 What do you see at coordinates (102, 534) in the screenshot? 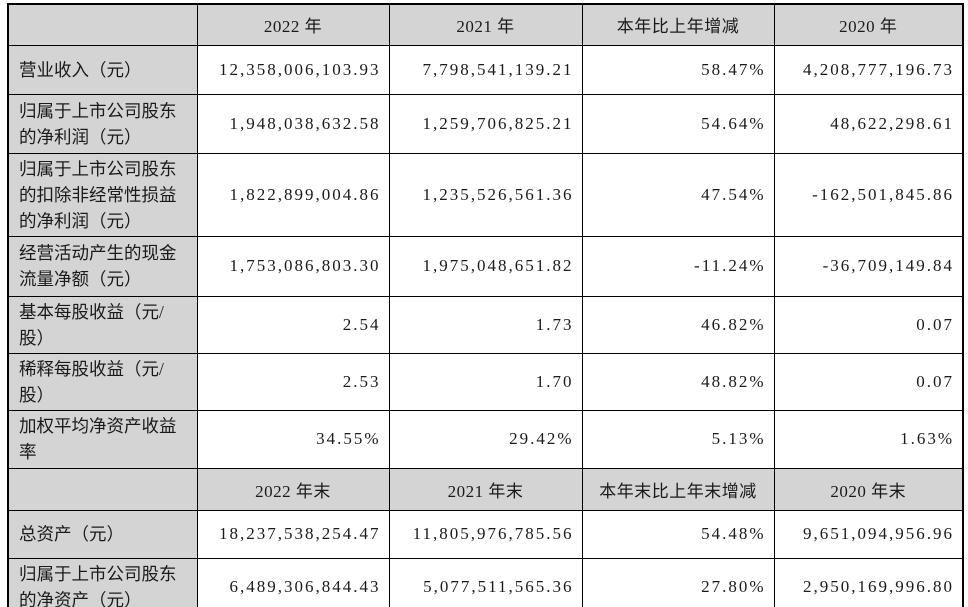
I see `row-label: 总资产（元）` at bounding box center [102, 534].